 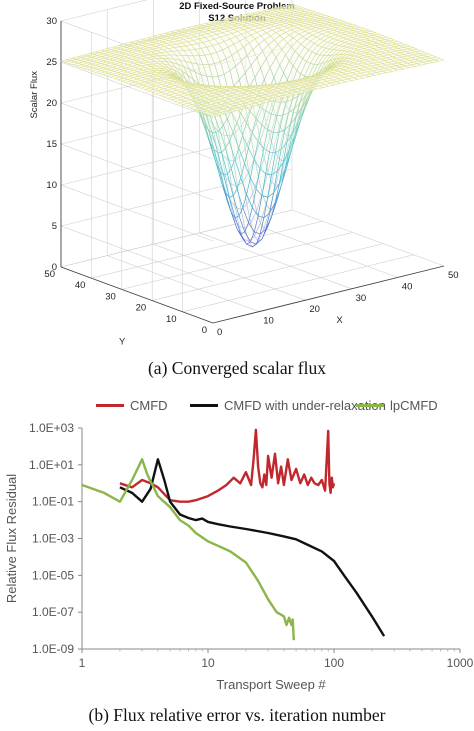 I want to click on legend-label-lpcmfd: lpCMFD, so click(x=414, y=405).